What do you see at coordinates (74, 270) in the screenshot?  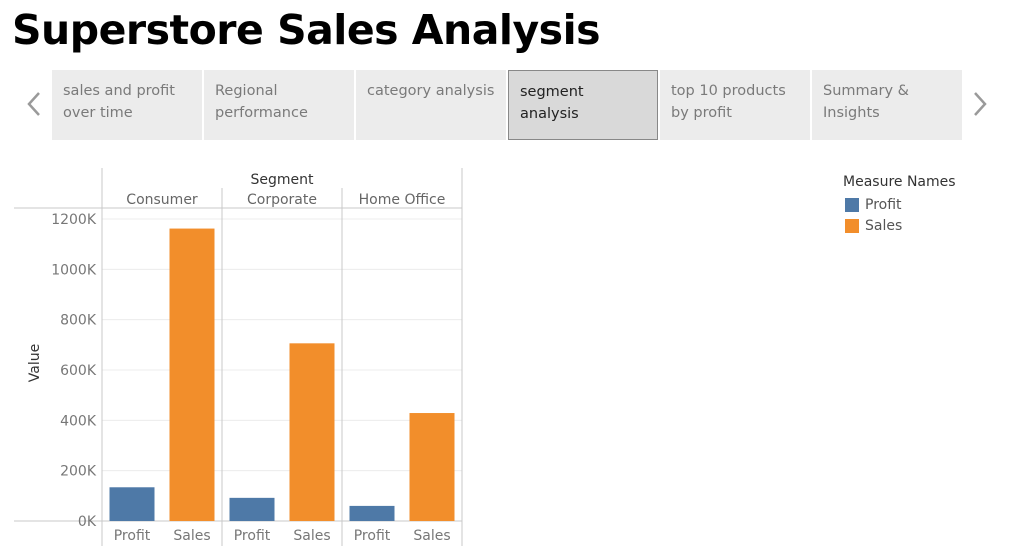 I see `y-tick-label: 1000K` at bounding box center [74, 270].